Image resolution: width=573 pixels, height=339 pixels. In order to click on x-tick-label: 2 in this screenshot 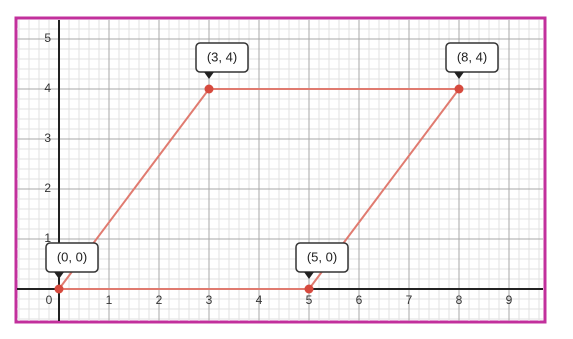, I will do `click(159, 300)`.